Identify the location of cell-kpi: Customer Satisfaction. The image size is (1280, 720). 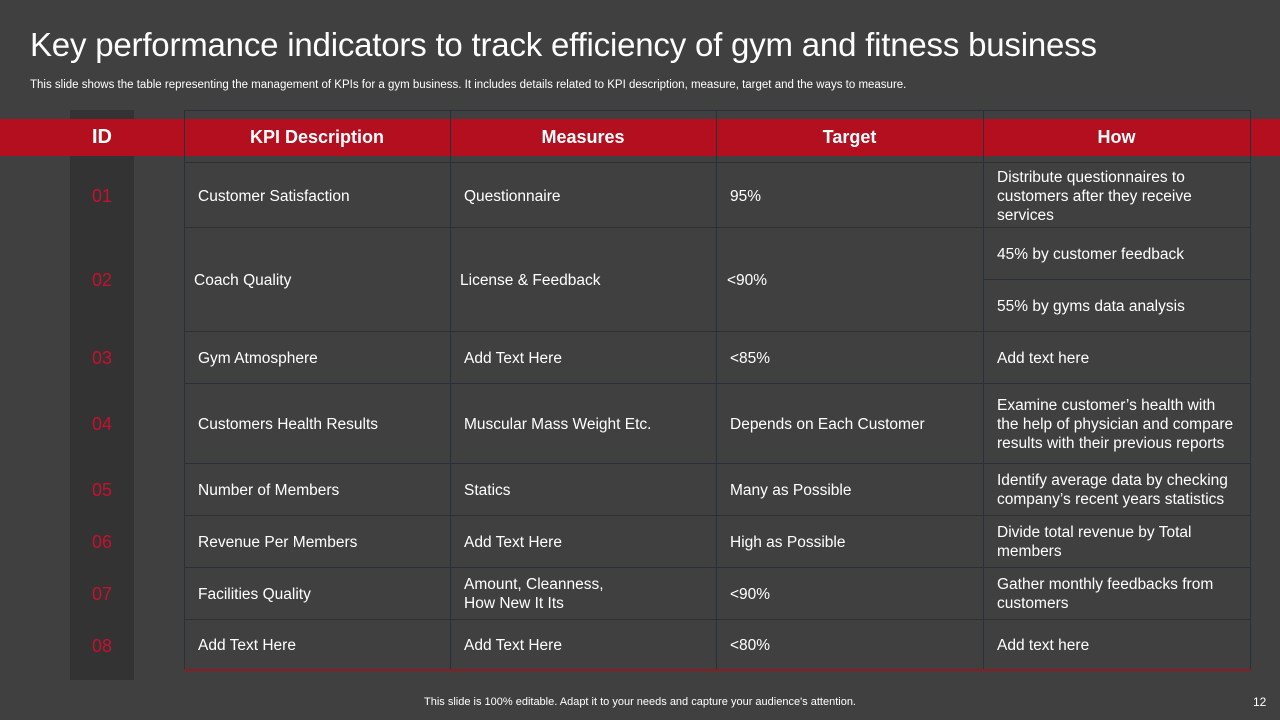
(317, 196).